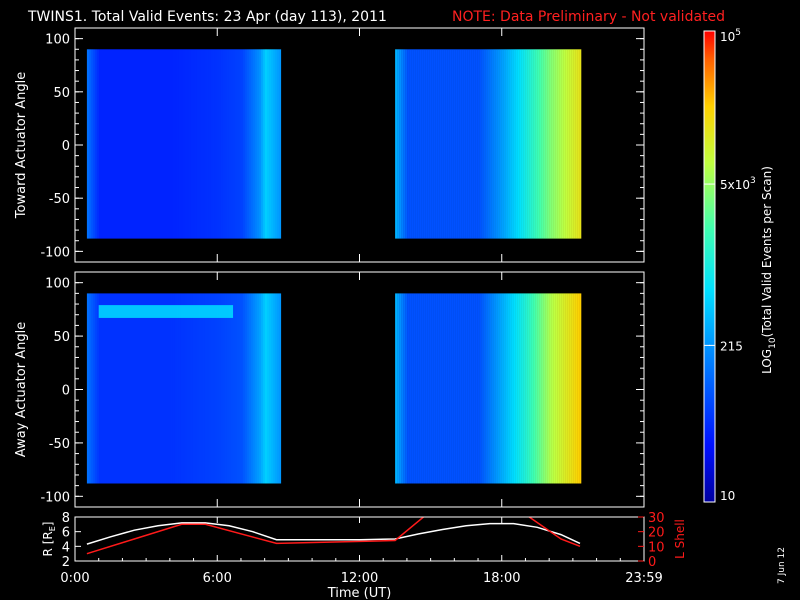 Image resolution: width=800 pixels, height=600 pixels. I want to click on colorbar-tick-label: 105, so click(730, 36).